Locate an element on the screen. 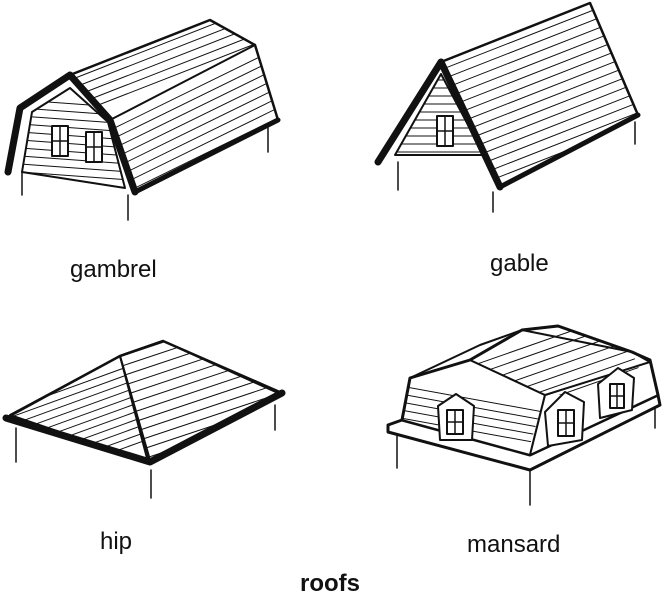 This screenshot has height=602, width=665. diagram-caption: roofs is located at coordinates (330, 583).